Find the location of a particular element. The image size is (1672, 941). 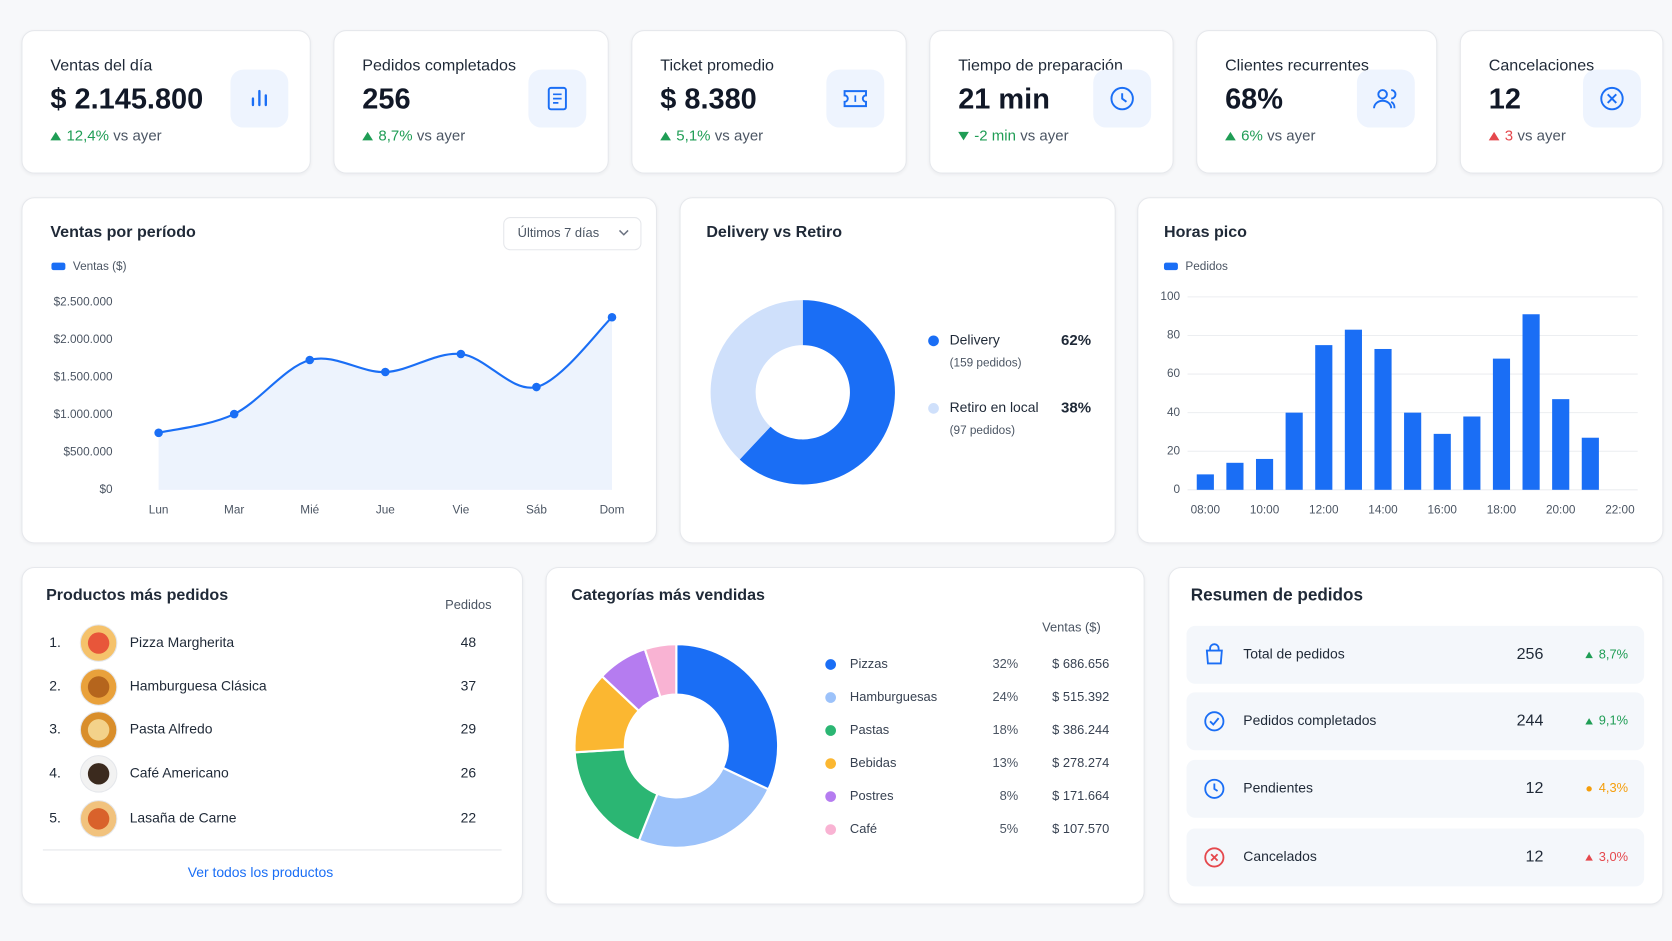

delta-value: 3 is located at coordinates (1509, 135).